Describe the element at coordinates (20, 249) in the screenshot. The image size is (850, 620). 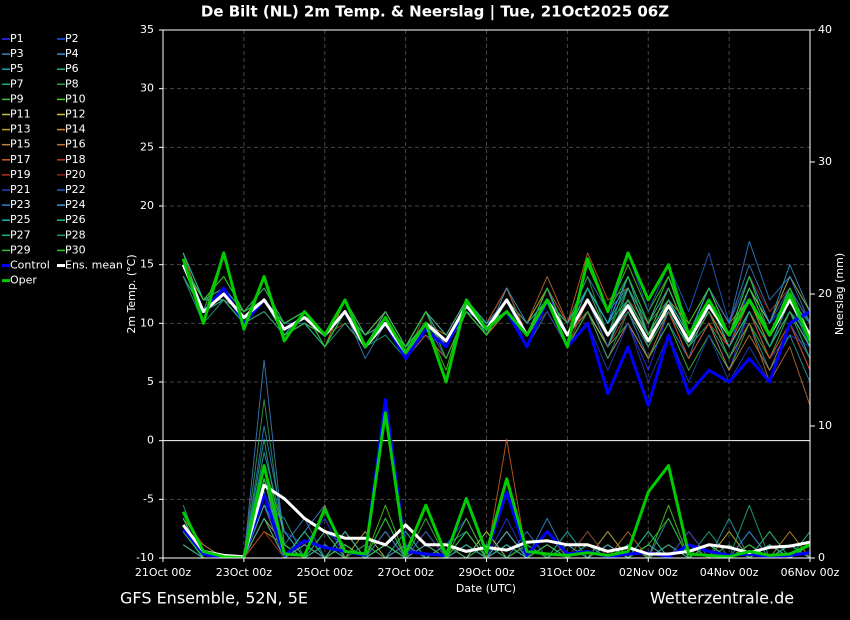
I see `legend-label: P29` at that location.